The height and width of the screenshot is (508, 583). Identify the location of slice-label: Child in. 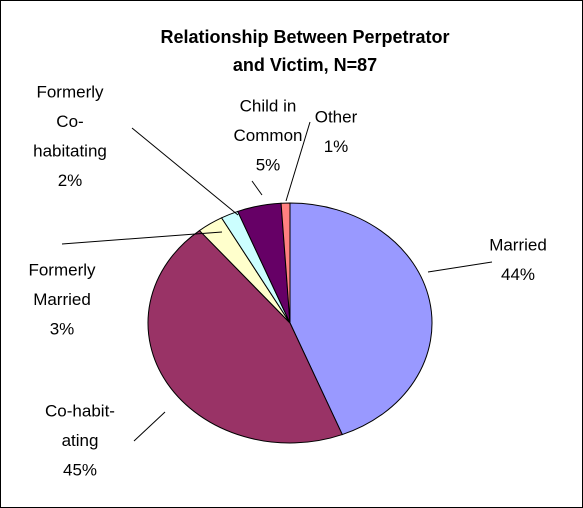
(268, 105).